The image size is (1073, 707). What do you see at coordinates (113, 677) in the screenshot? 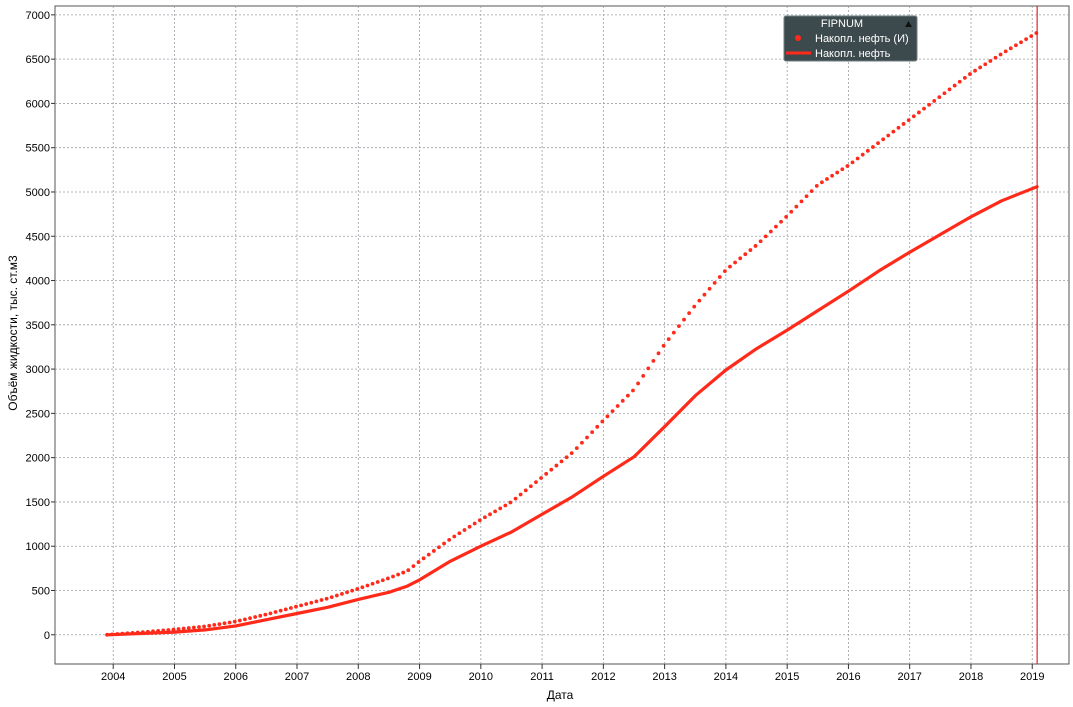
I see `x-tick-label: 2004` at bounding box center [113, 677].